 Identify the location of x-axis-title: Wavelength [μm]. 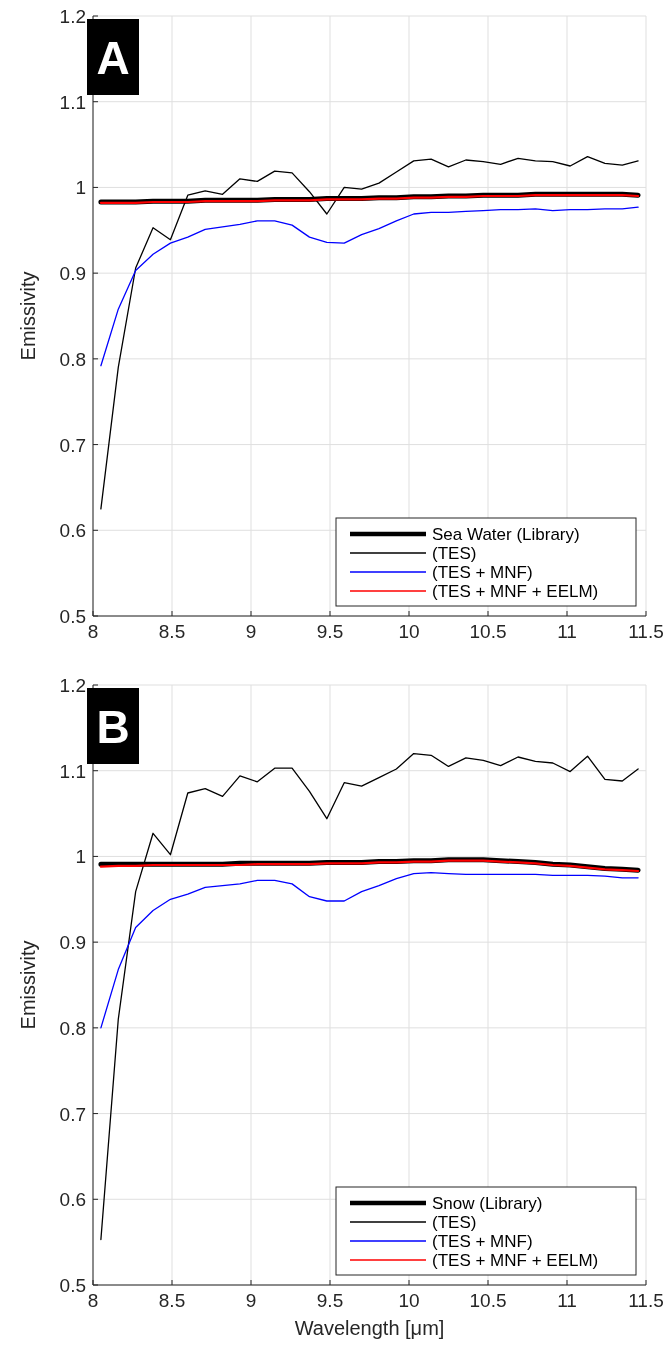
(369, 1328).